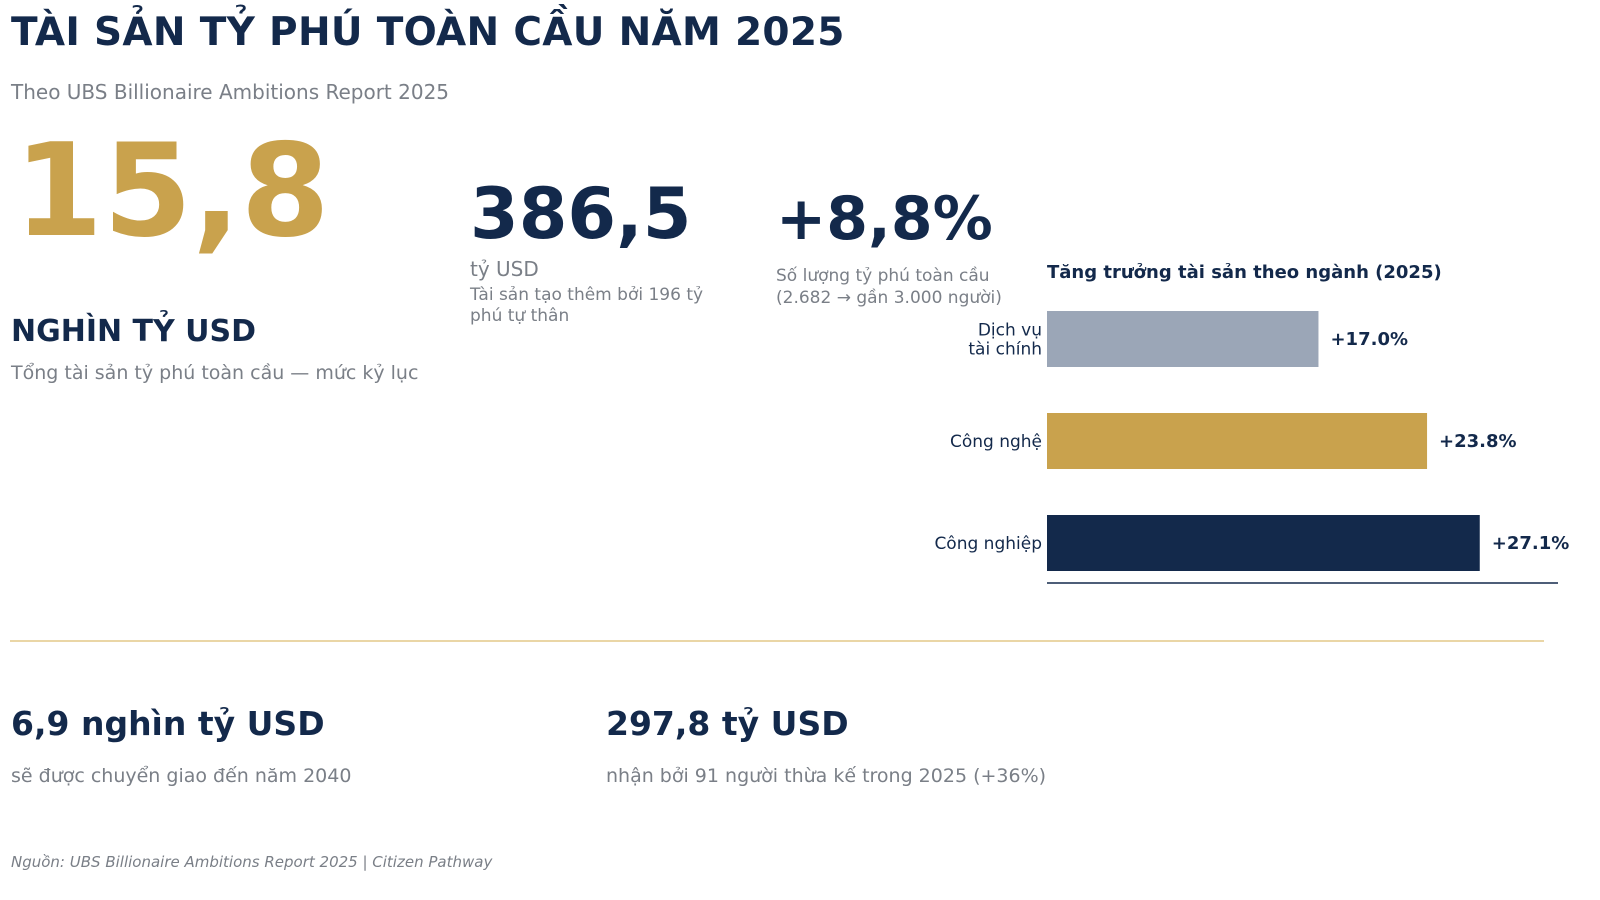 The height and width of the screenshot is (900, 1600). I want to click on wealth-transfer-value: 6,9 nghìn tỷ USD, so click(168, 723).